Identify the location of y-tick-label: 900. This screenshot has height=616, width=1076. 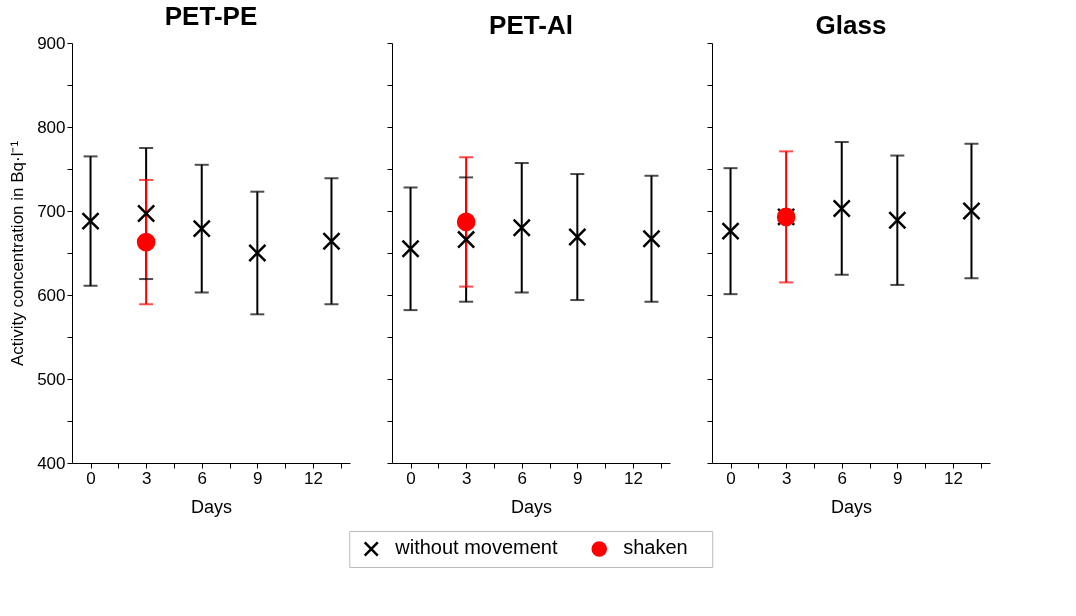
(51, 43).